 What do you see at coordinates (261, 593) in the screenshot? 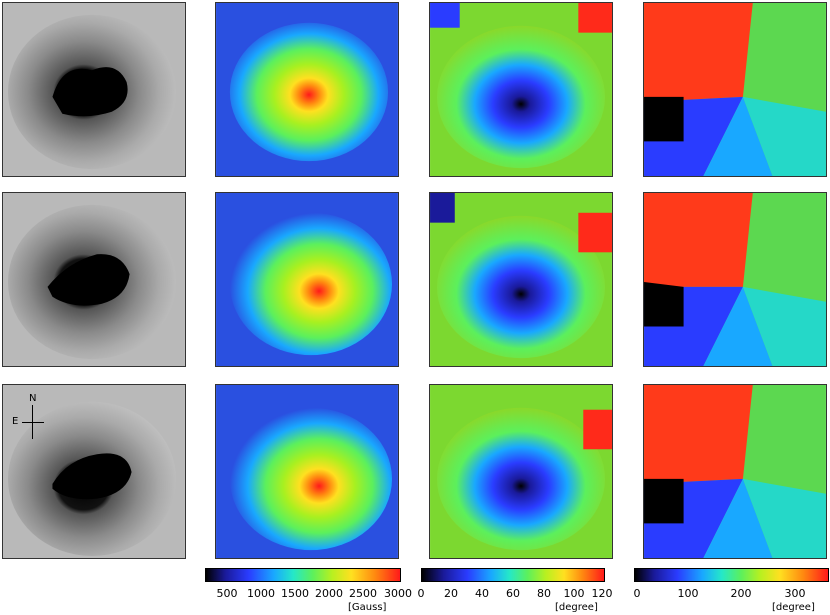
I see `colorbar-tick-label: 1000` at bounding box center [261, 593].